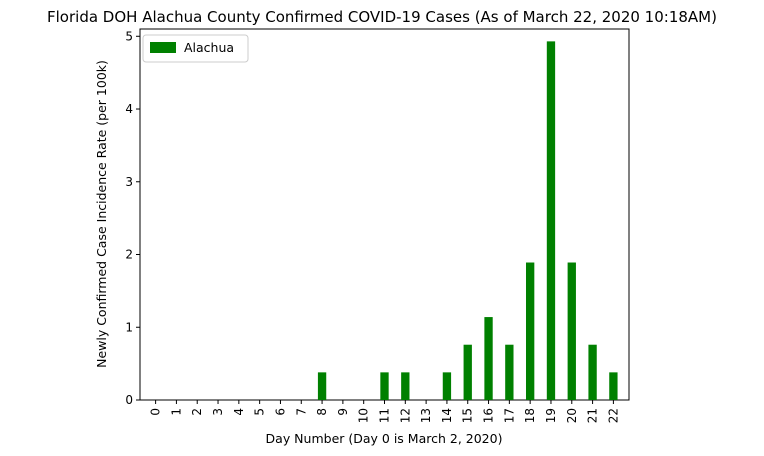  Describe the element at coordinates (572, 415) in the screenshot. I see `x-tick-label: 20` at that location.